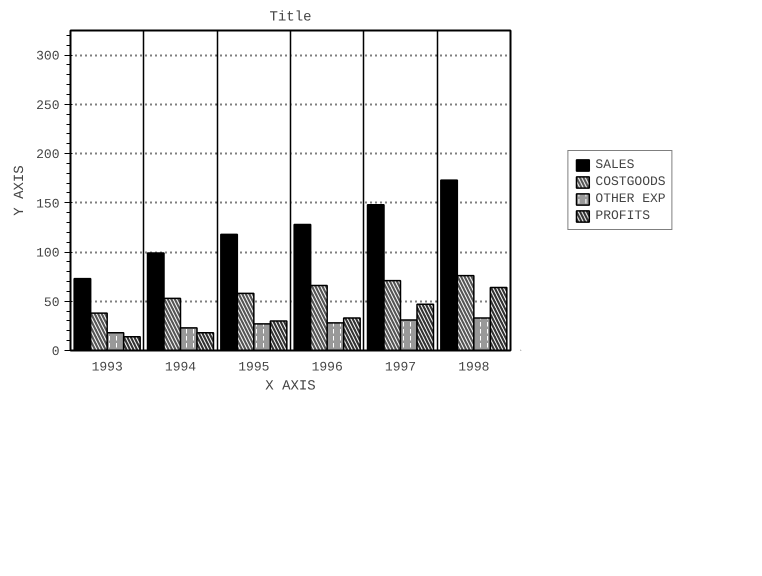 The width and height of the screenshot is (762, 576). Describe the element at coordinates (56, 351) in the screenshot. I see `y-tick-label: 0` at that location.